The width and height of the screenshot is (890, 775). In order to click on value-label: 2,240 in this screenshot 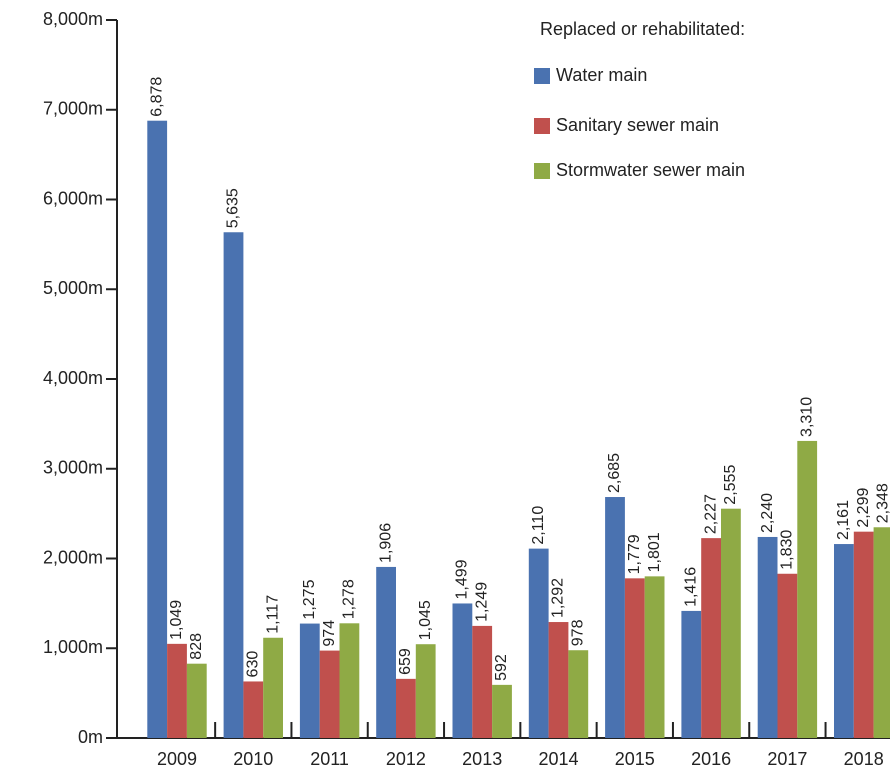, I will do `click(767, 513)`.